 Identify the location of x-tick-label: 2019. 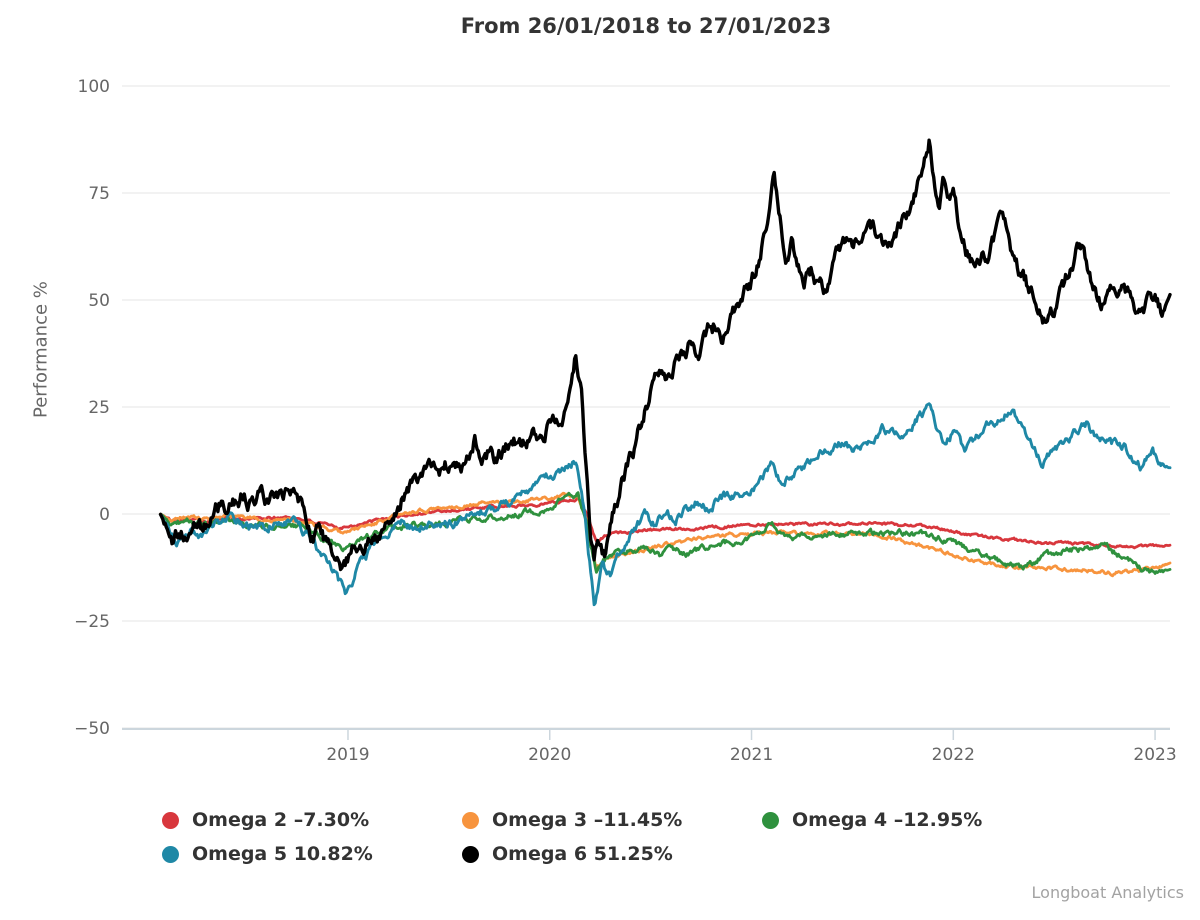
(347, 755).